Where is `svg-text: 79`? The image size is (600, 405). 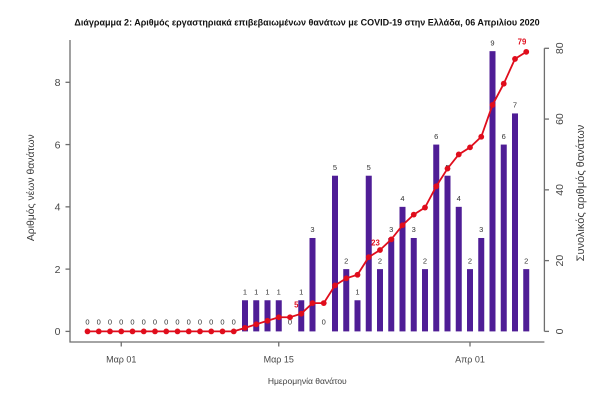 svg-text: 79 is located at coordinates (522, 42).